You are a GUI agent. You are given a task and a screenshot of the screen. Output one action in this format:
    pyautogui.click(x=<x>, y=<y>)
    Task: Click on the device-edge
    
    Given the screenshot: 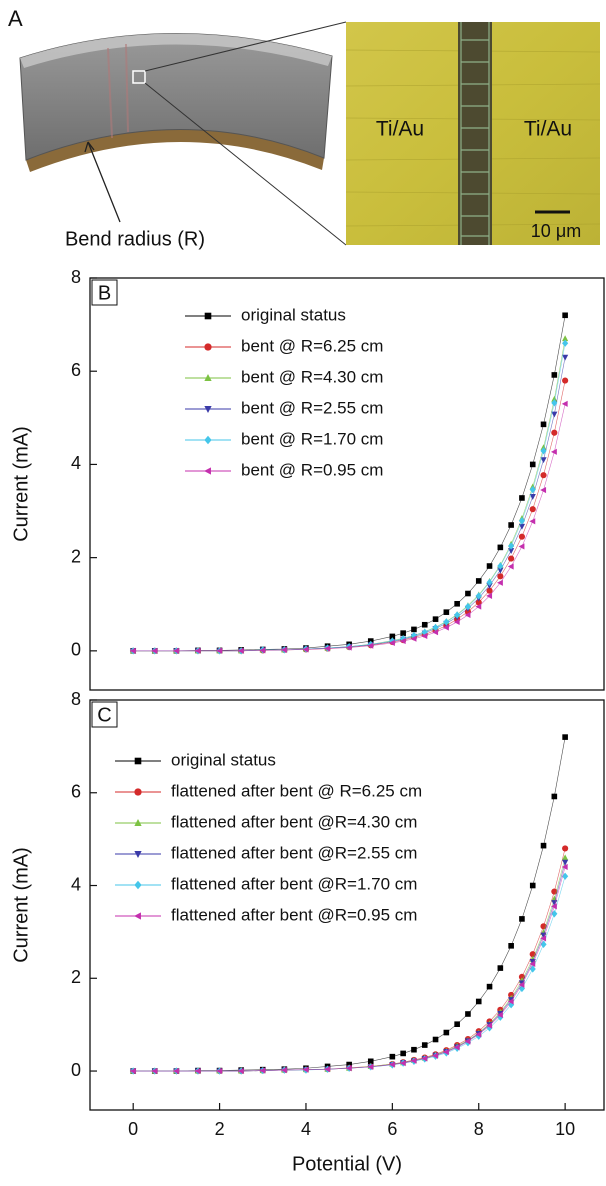 What is the action you would take?
    pyautogui.click(x=176, y=50)
    